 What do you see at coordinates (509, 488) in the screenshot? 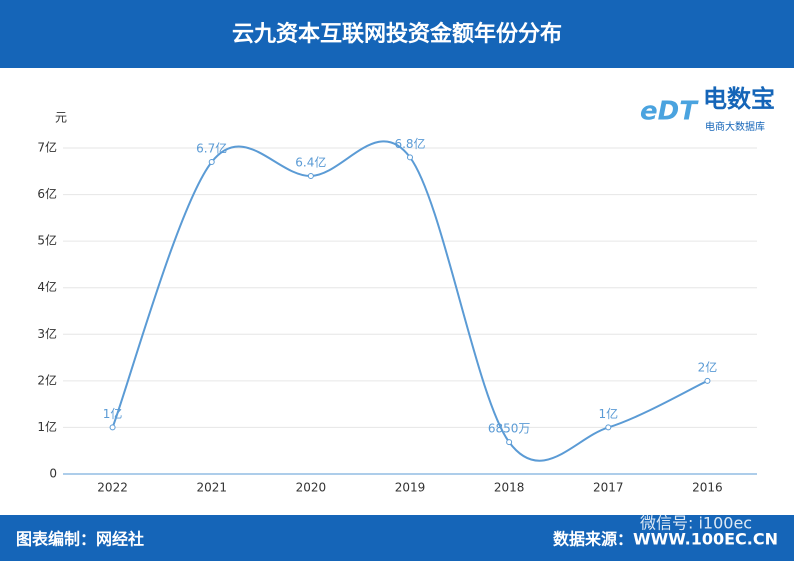
I see `x-tick-label: 2018` at bounding box center [509, 488].